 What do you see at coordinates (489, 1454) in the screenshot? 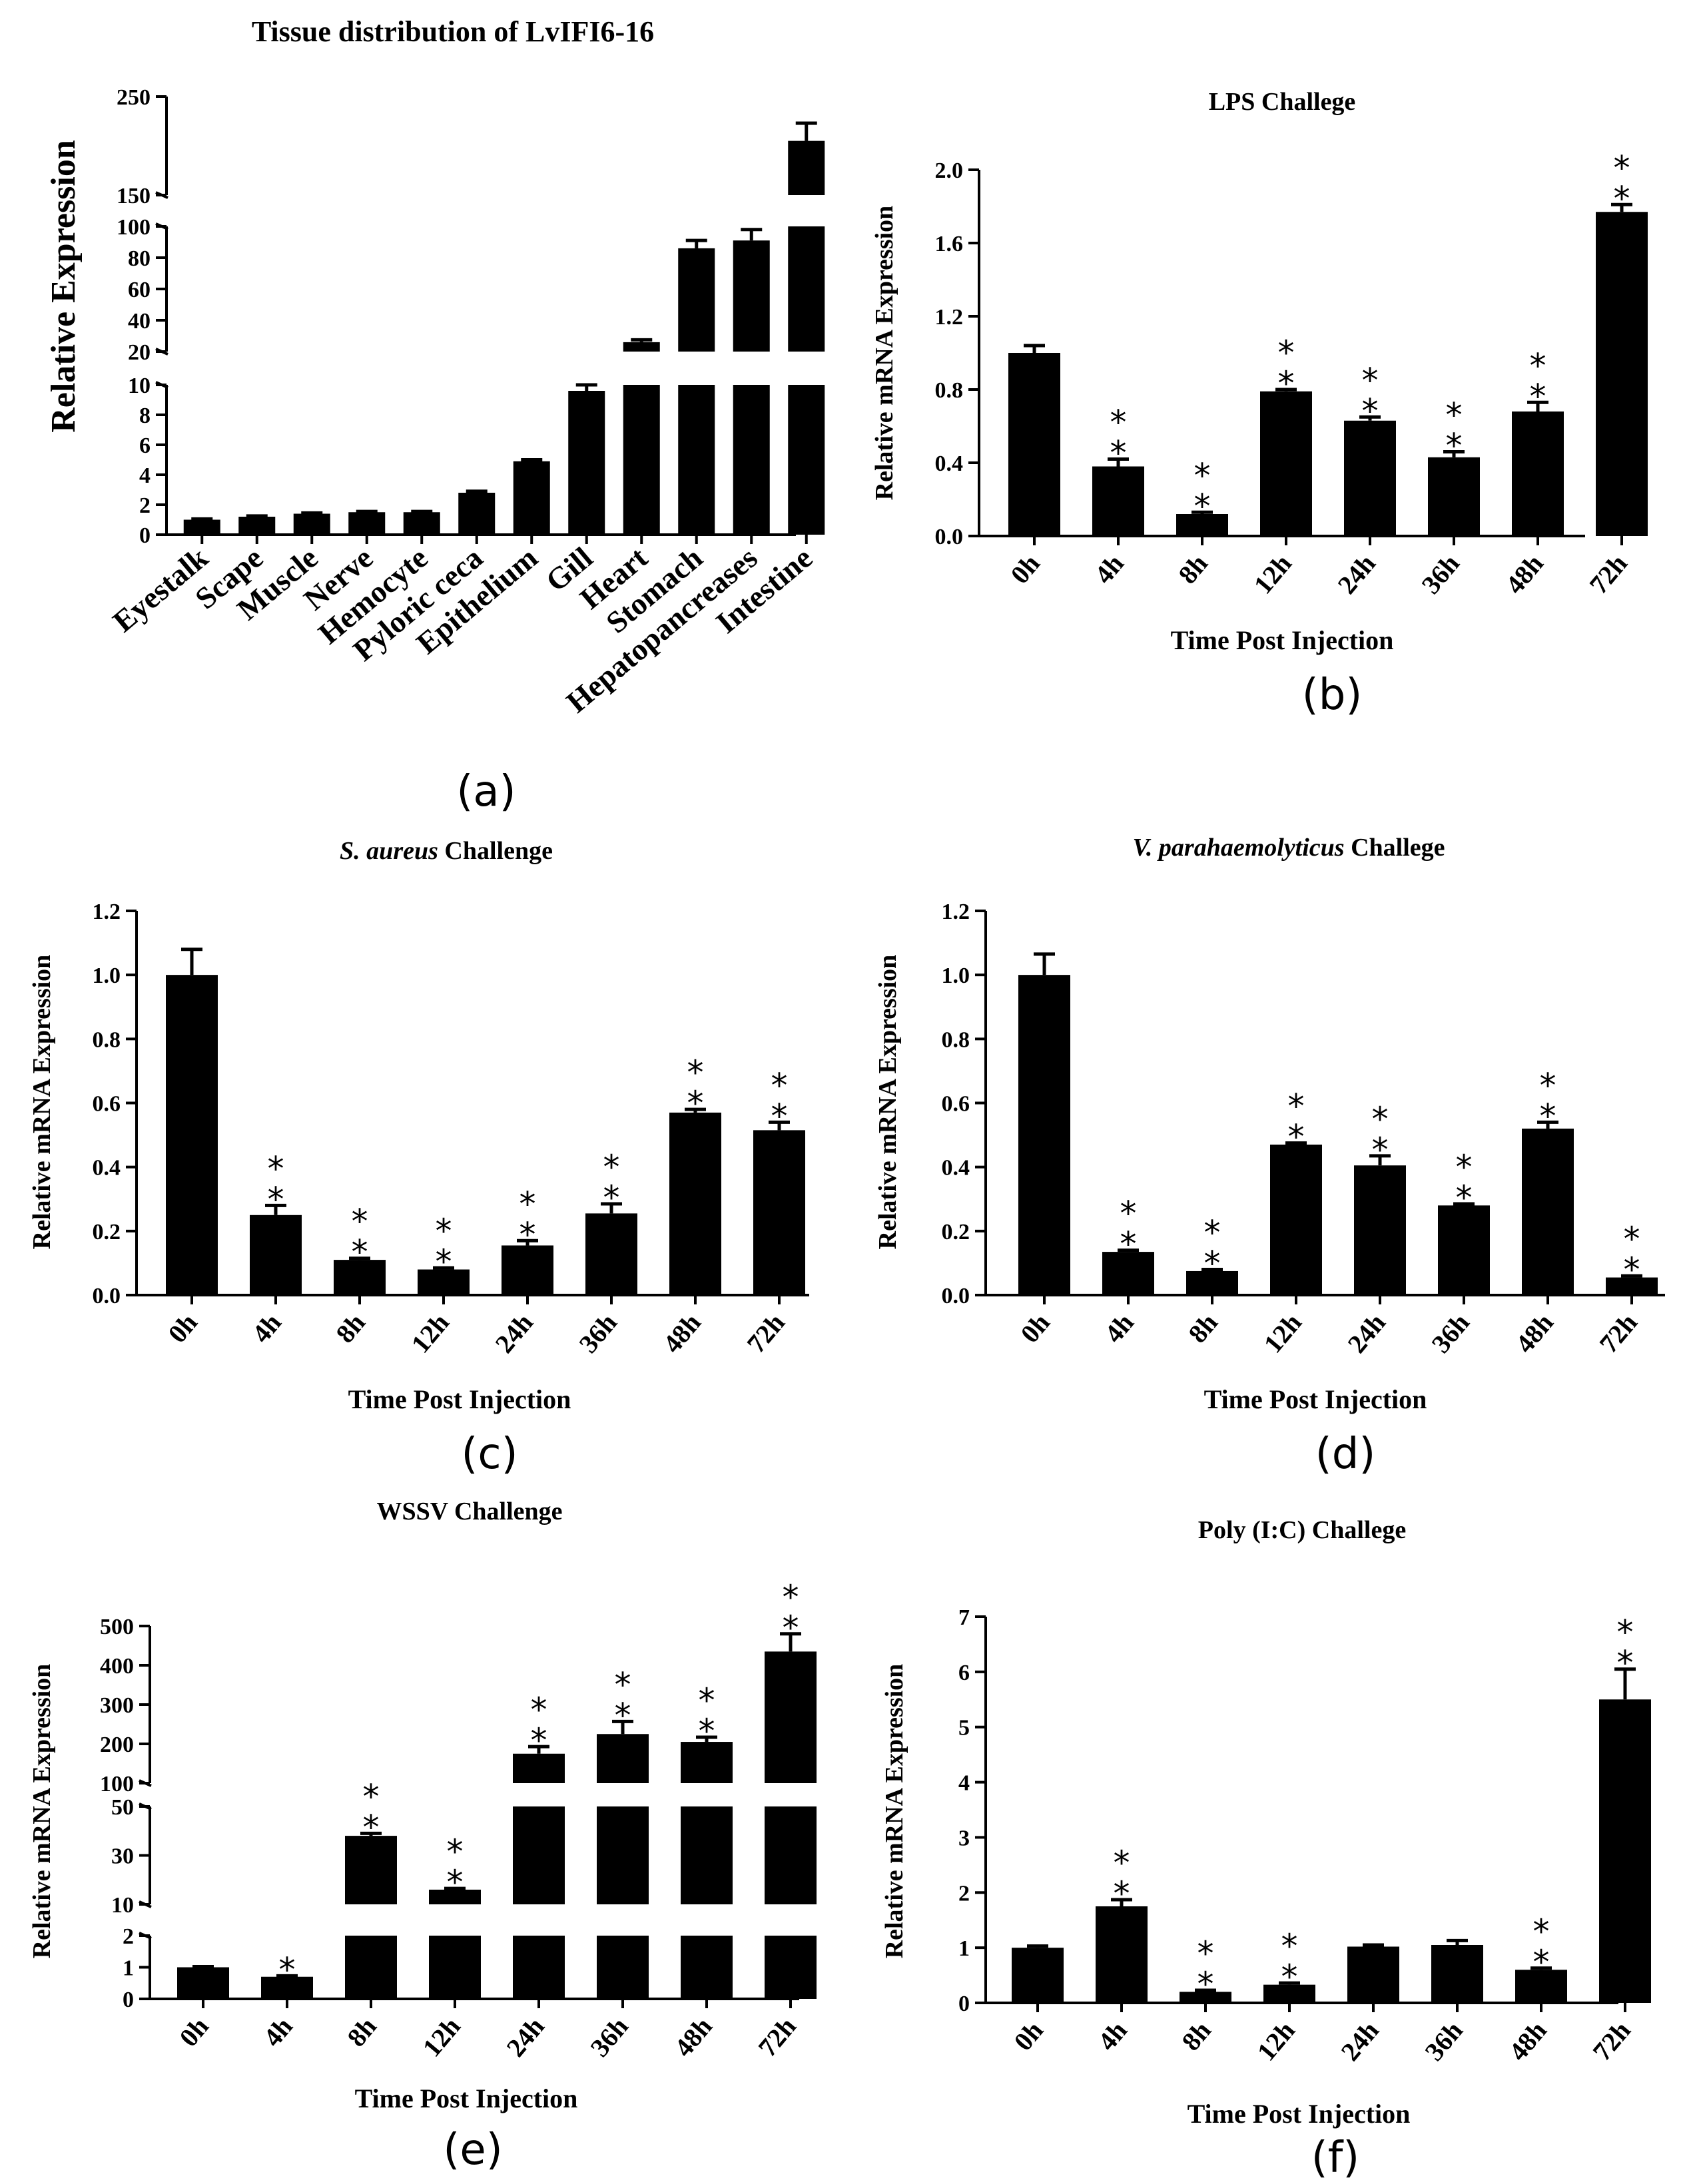
I see `panel-label: (c)` at bounding box center [489, 1454].